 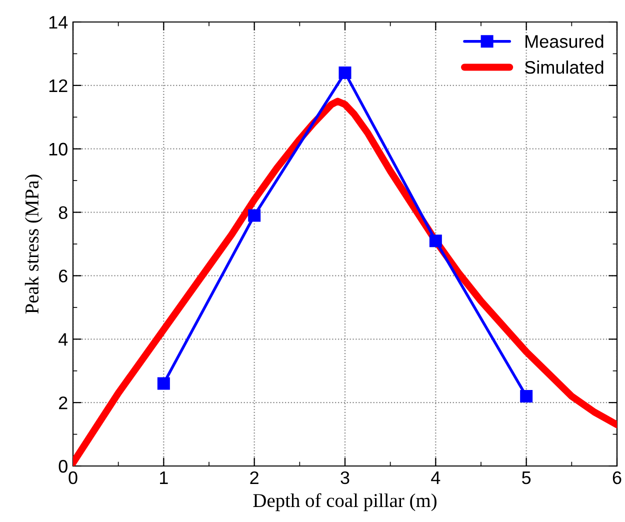 I want to click on y-tick-label: 2, so click(x=63, y=403).